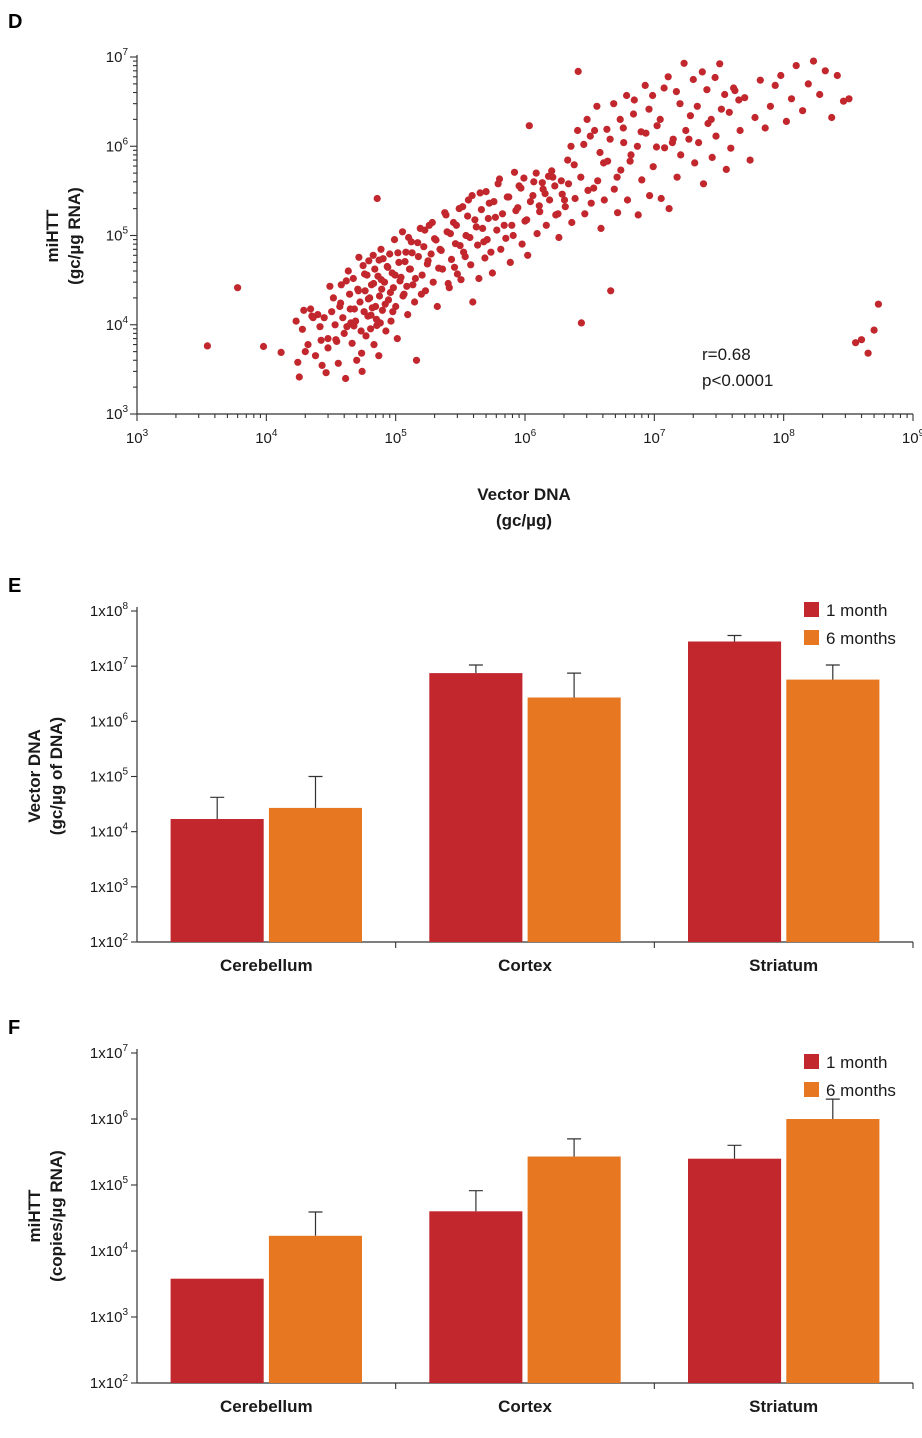 Image resolution: width=922 pixels, height=1438 pixels. What do you see at coordinates (109, 610) in the screenshot?
I see `y-tick-label: 1x10⁸` at bounding box center [109, 610].